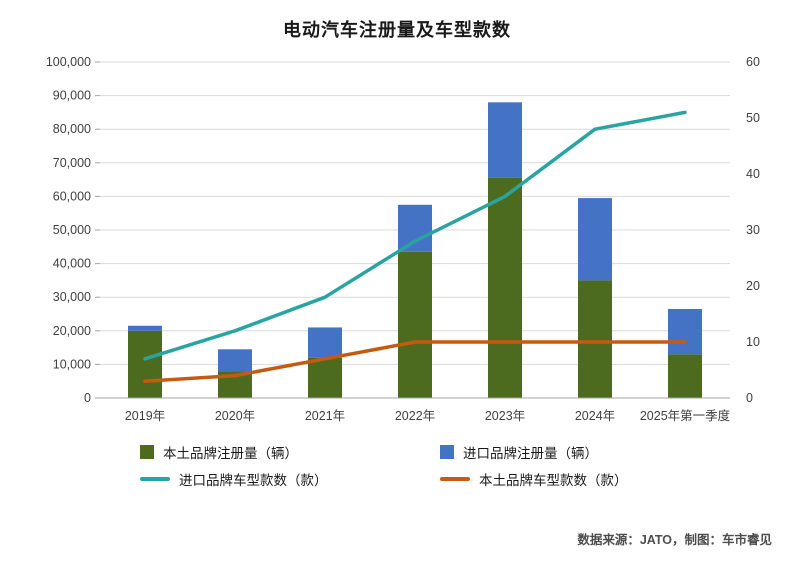 The image size is (794, 562). Describe the element at coordinates (230, 453) in the screenshot. I see `legend-label-local-registrations: 本土品牌注册量（辆）` at that location.